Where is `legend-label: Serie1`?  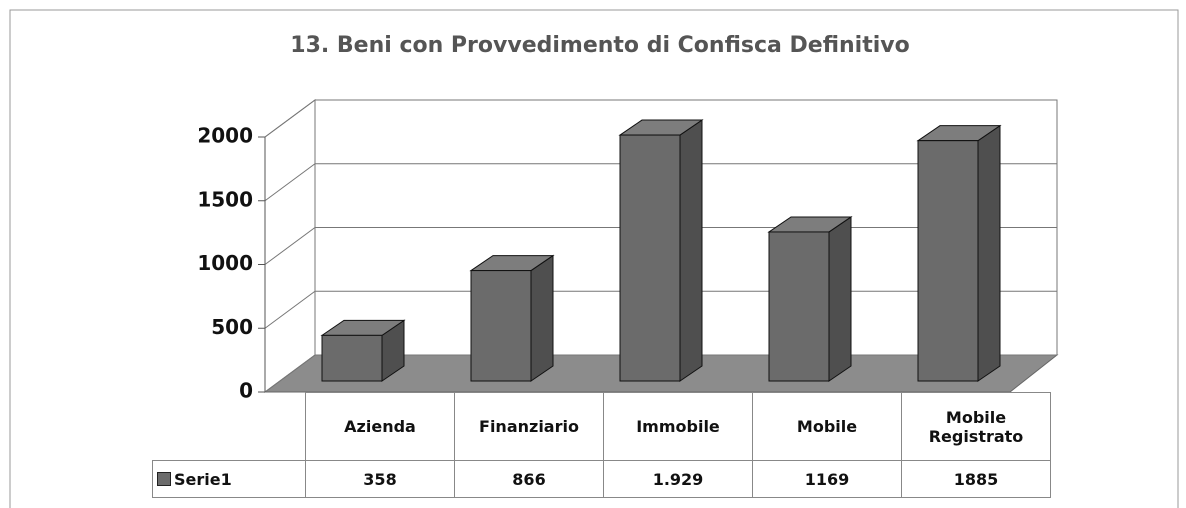
legend-label: Serie1 is located at coordinates (203, 479).